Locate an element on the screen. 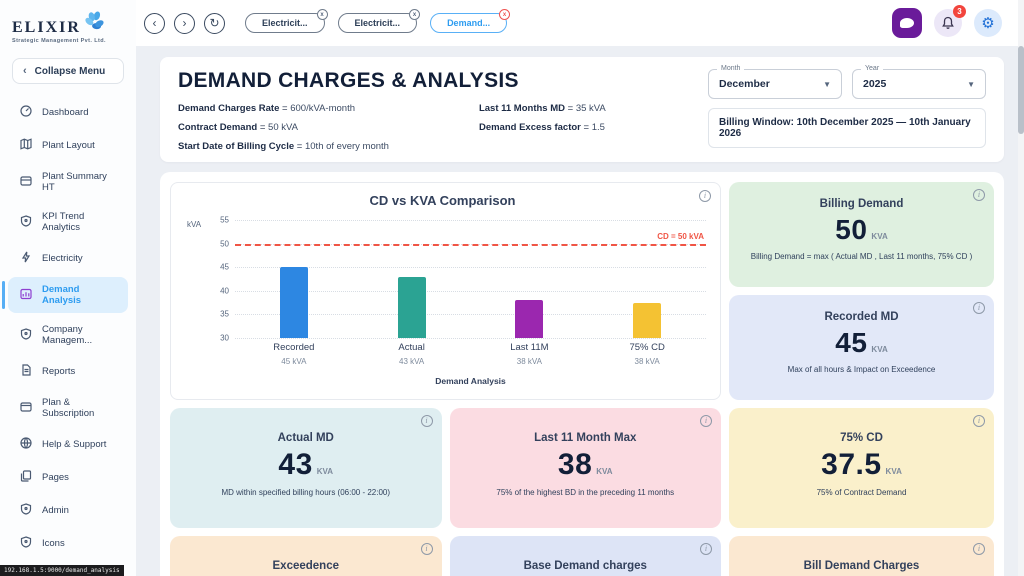 This screenshot has height=576, width=1024. sidebar-item-help-support: Help & Support is located at coordinates (68, 444).